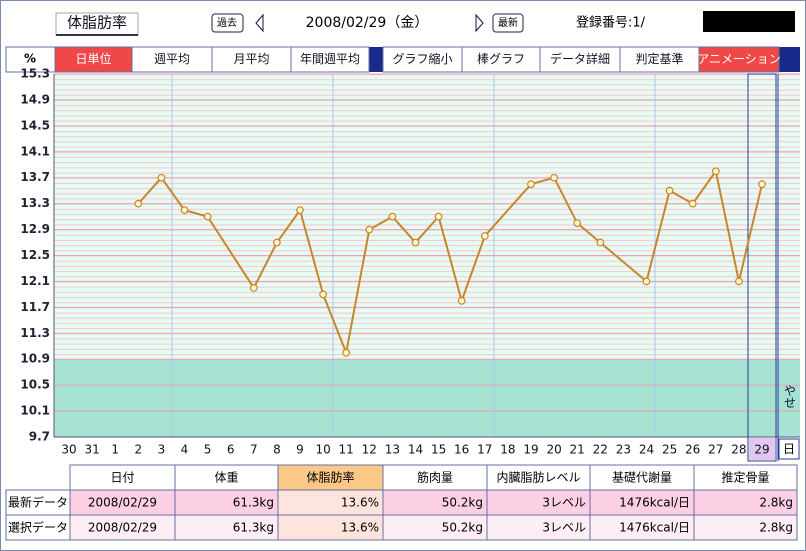 The image size is (806, 551). I want to click on cell-text: 13.6%, so click(360, 528).